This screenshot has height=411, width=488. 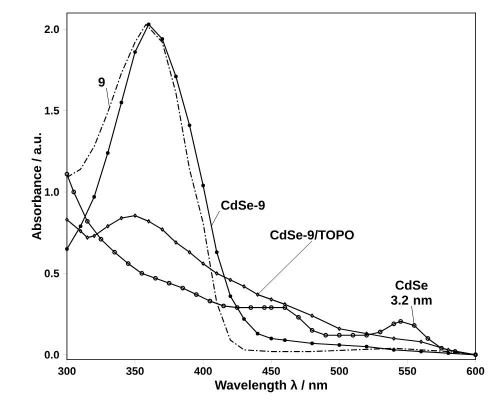 I want to click on y-tick-label: 1.5, so click(x=52, y=111).